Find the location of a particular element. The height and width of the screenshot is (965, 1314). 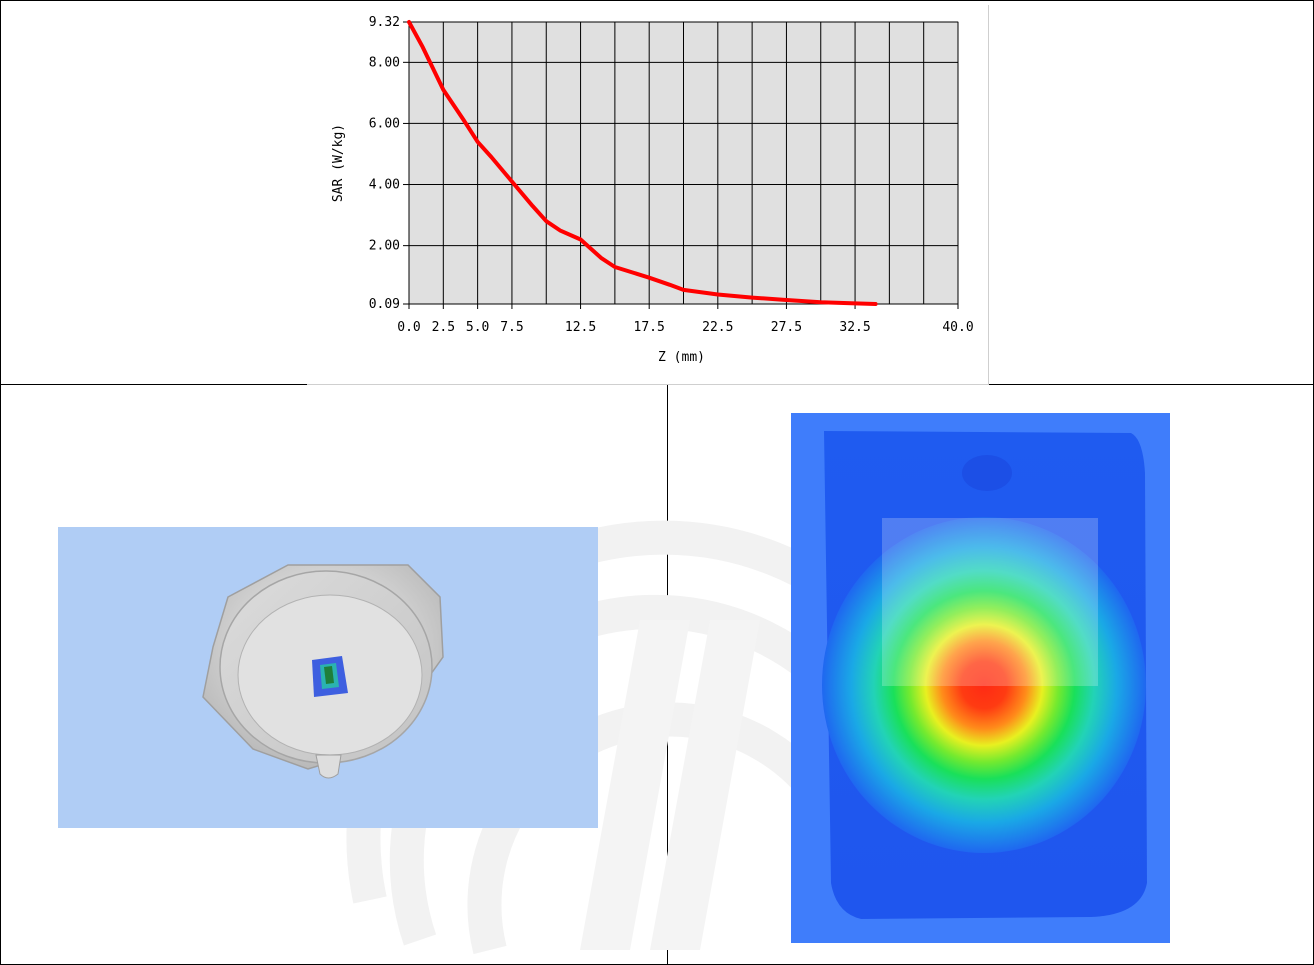

x-tick-label: 0.0 is located at coordinates (408, 327).